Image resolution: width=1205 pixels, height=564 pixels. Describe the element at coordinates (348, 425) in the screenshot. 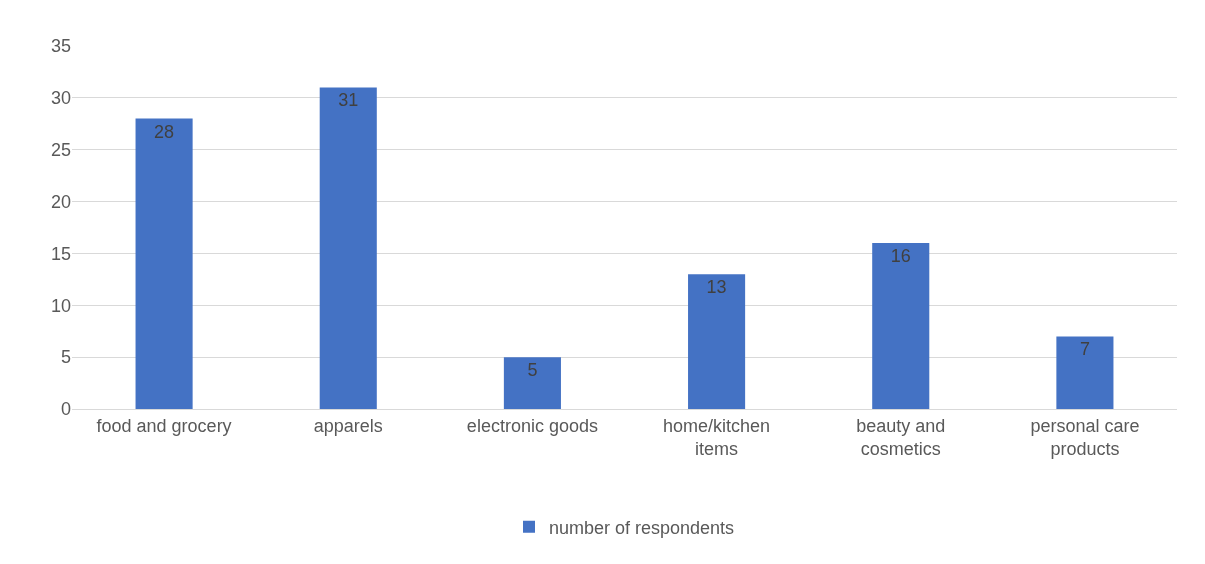

I see `x-tick-label: apparels` at that location.